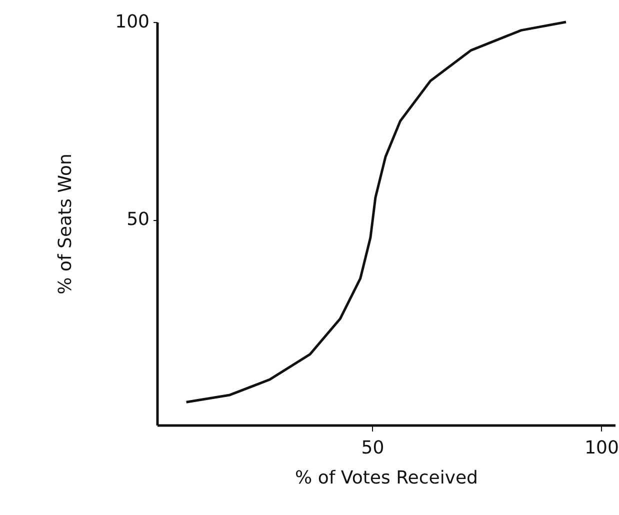 This screenshot has height=515, width=619. What do you see at coordinates (386, 478) in the screenshot?
I see `x-axis-title: % of Votes Received` at bounding box center [386, 478].